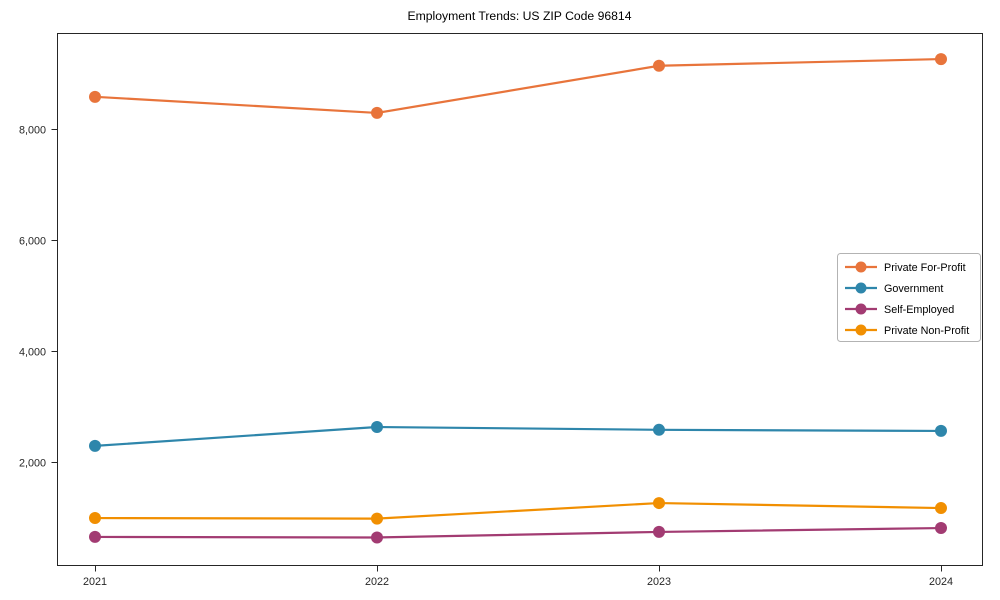  Describe the element at coordinates (518, 86) in the screenshot. I see `series-line-private-for-profit` at that location.